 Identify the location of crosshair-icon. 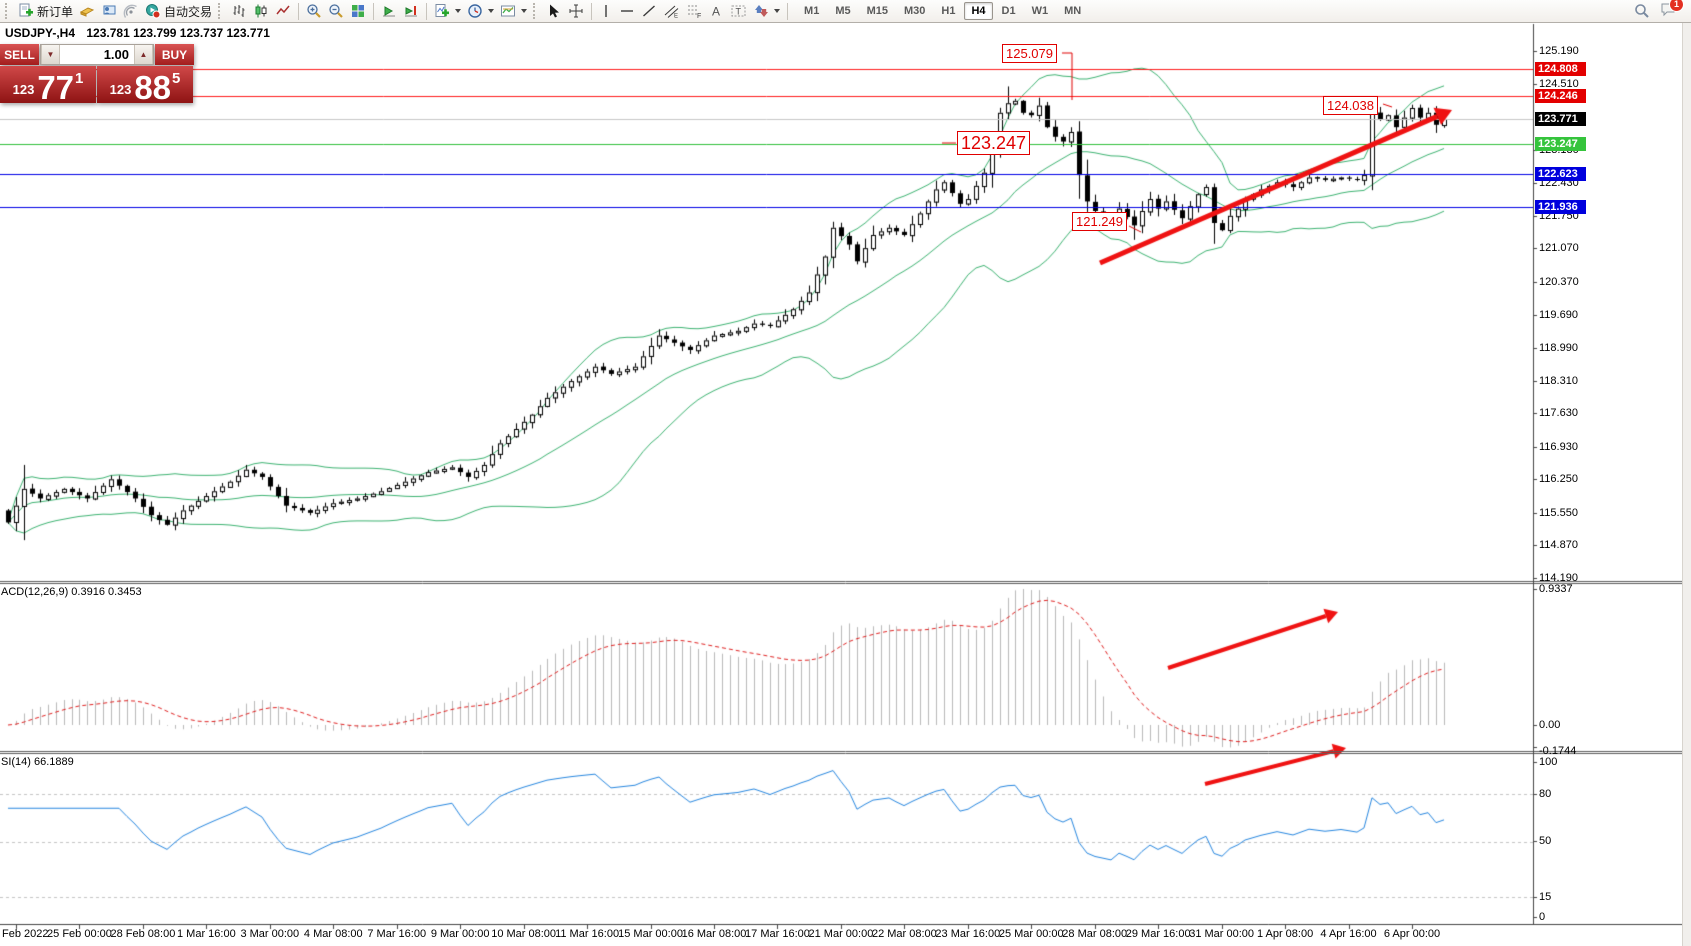
(576, 11).